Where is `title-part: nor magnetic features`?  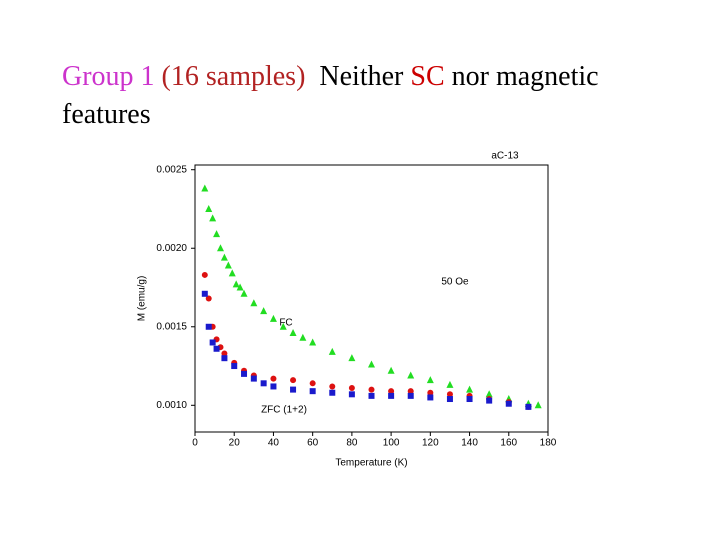 title-part: nor magnetic features is located at coordinates (334, 95).